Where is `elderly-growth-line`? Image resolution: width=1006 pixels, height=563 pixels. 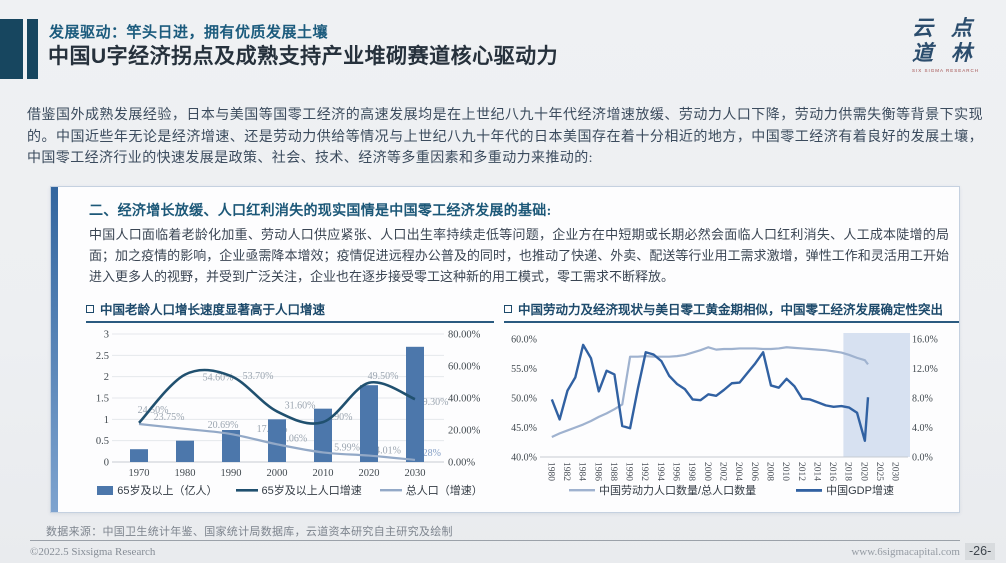 elderly-growth-line is located at coordinates (277, 396).